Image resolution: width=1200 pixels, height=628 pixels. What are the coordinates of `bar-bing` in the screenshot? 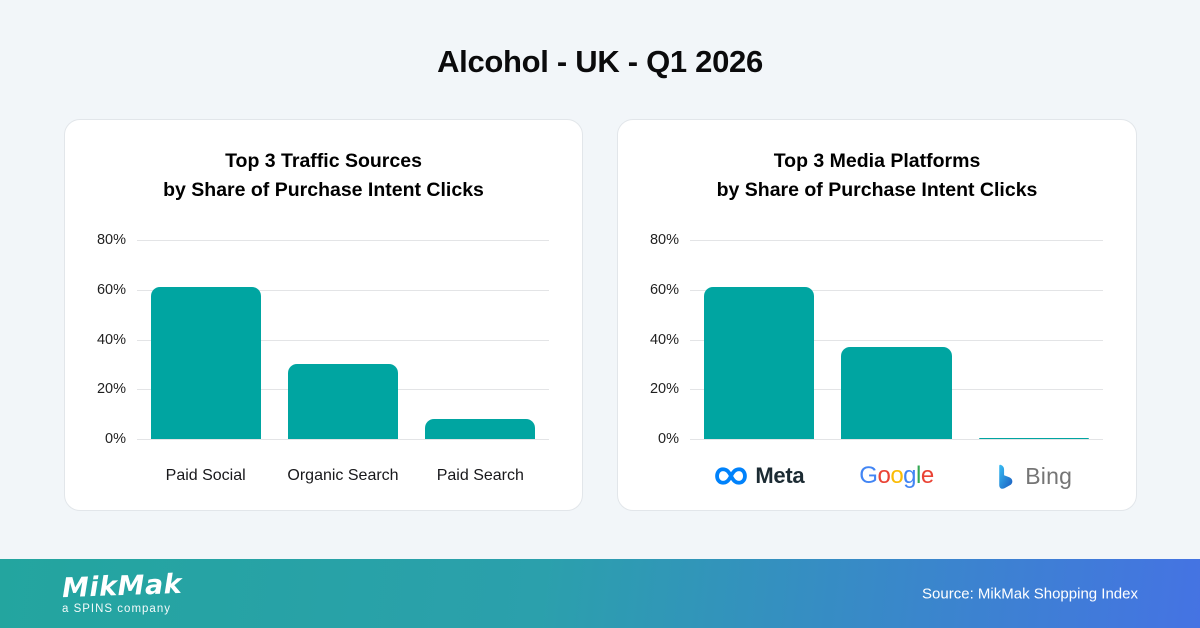 It's located at (1034, 438).